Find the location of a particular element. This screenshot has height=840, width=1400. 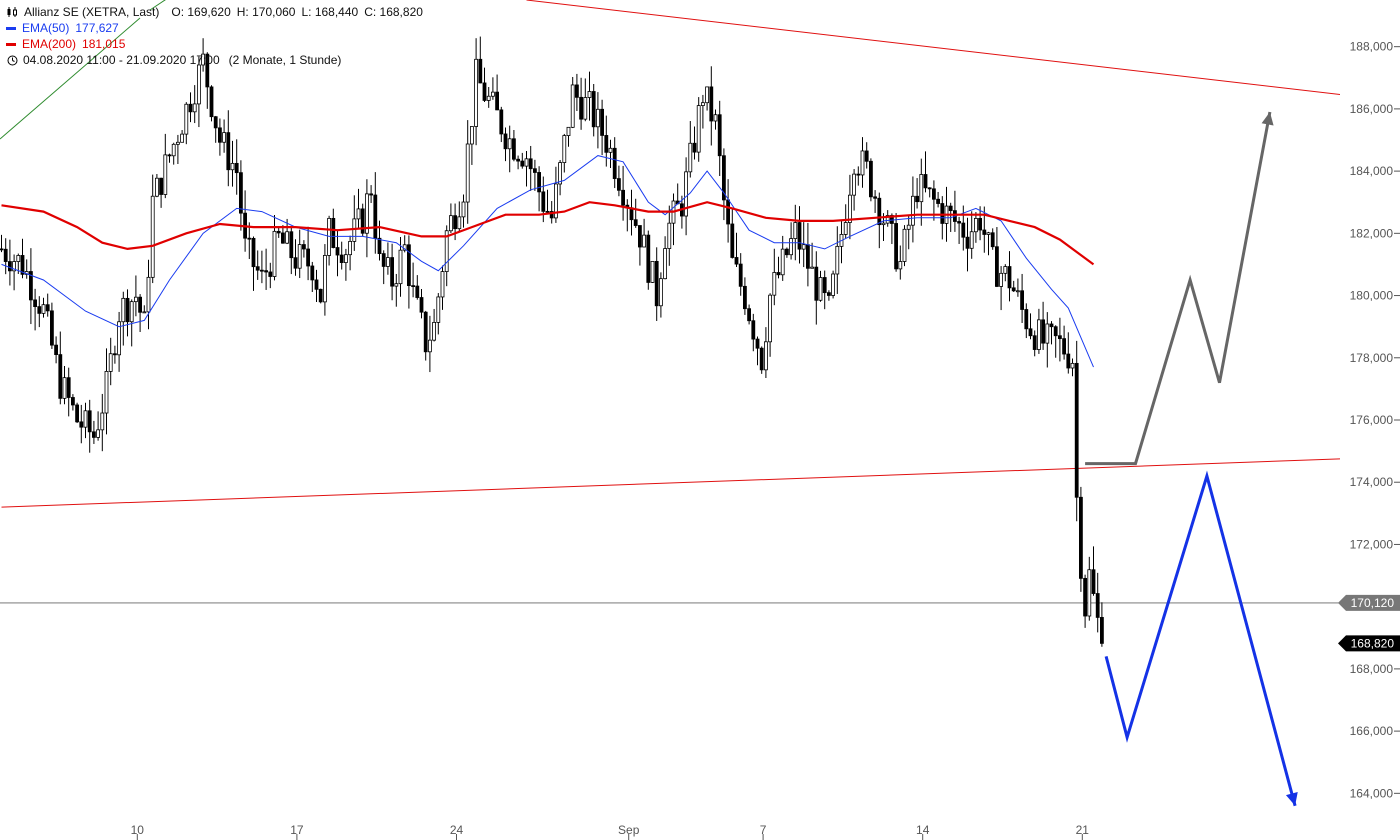

price-tick-label: 168,000 is located at coordinates (1372, 669).